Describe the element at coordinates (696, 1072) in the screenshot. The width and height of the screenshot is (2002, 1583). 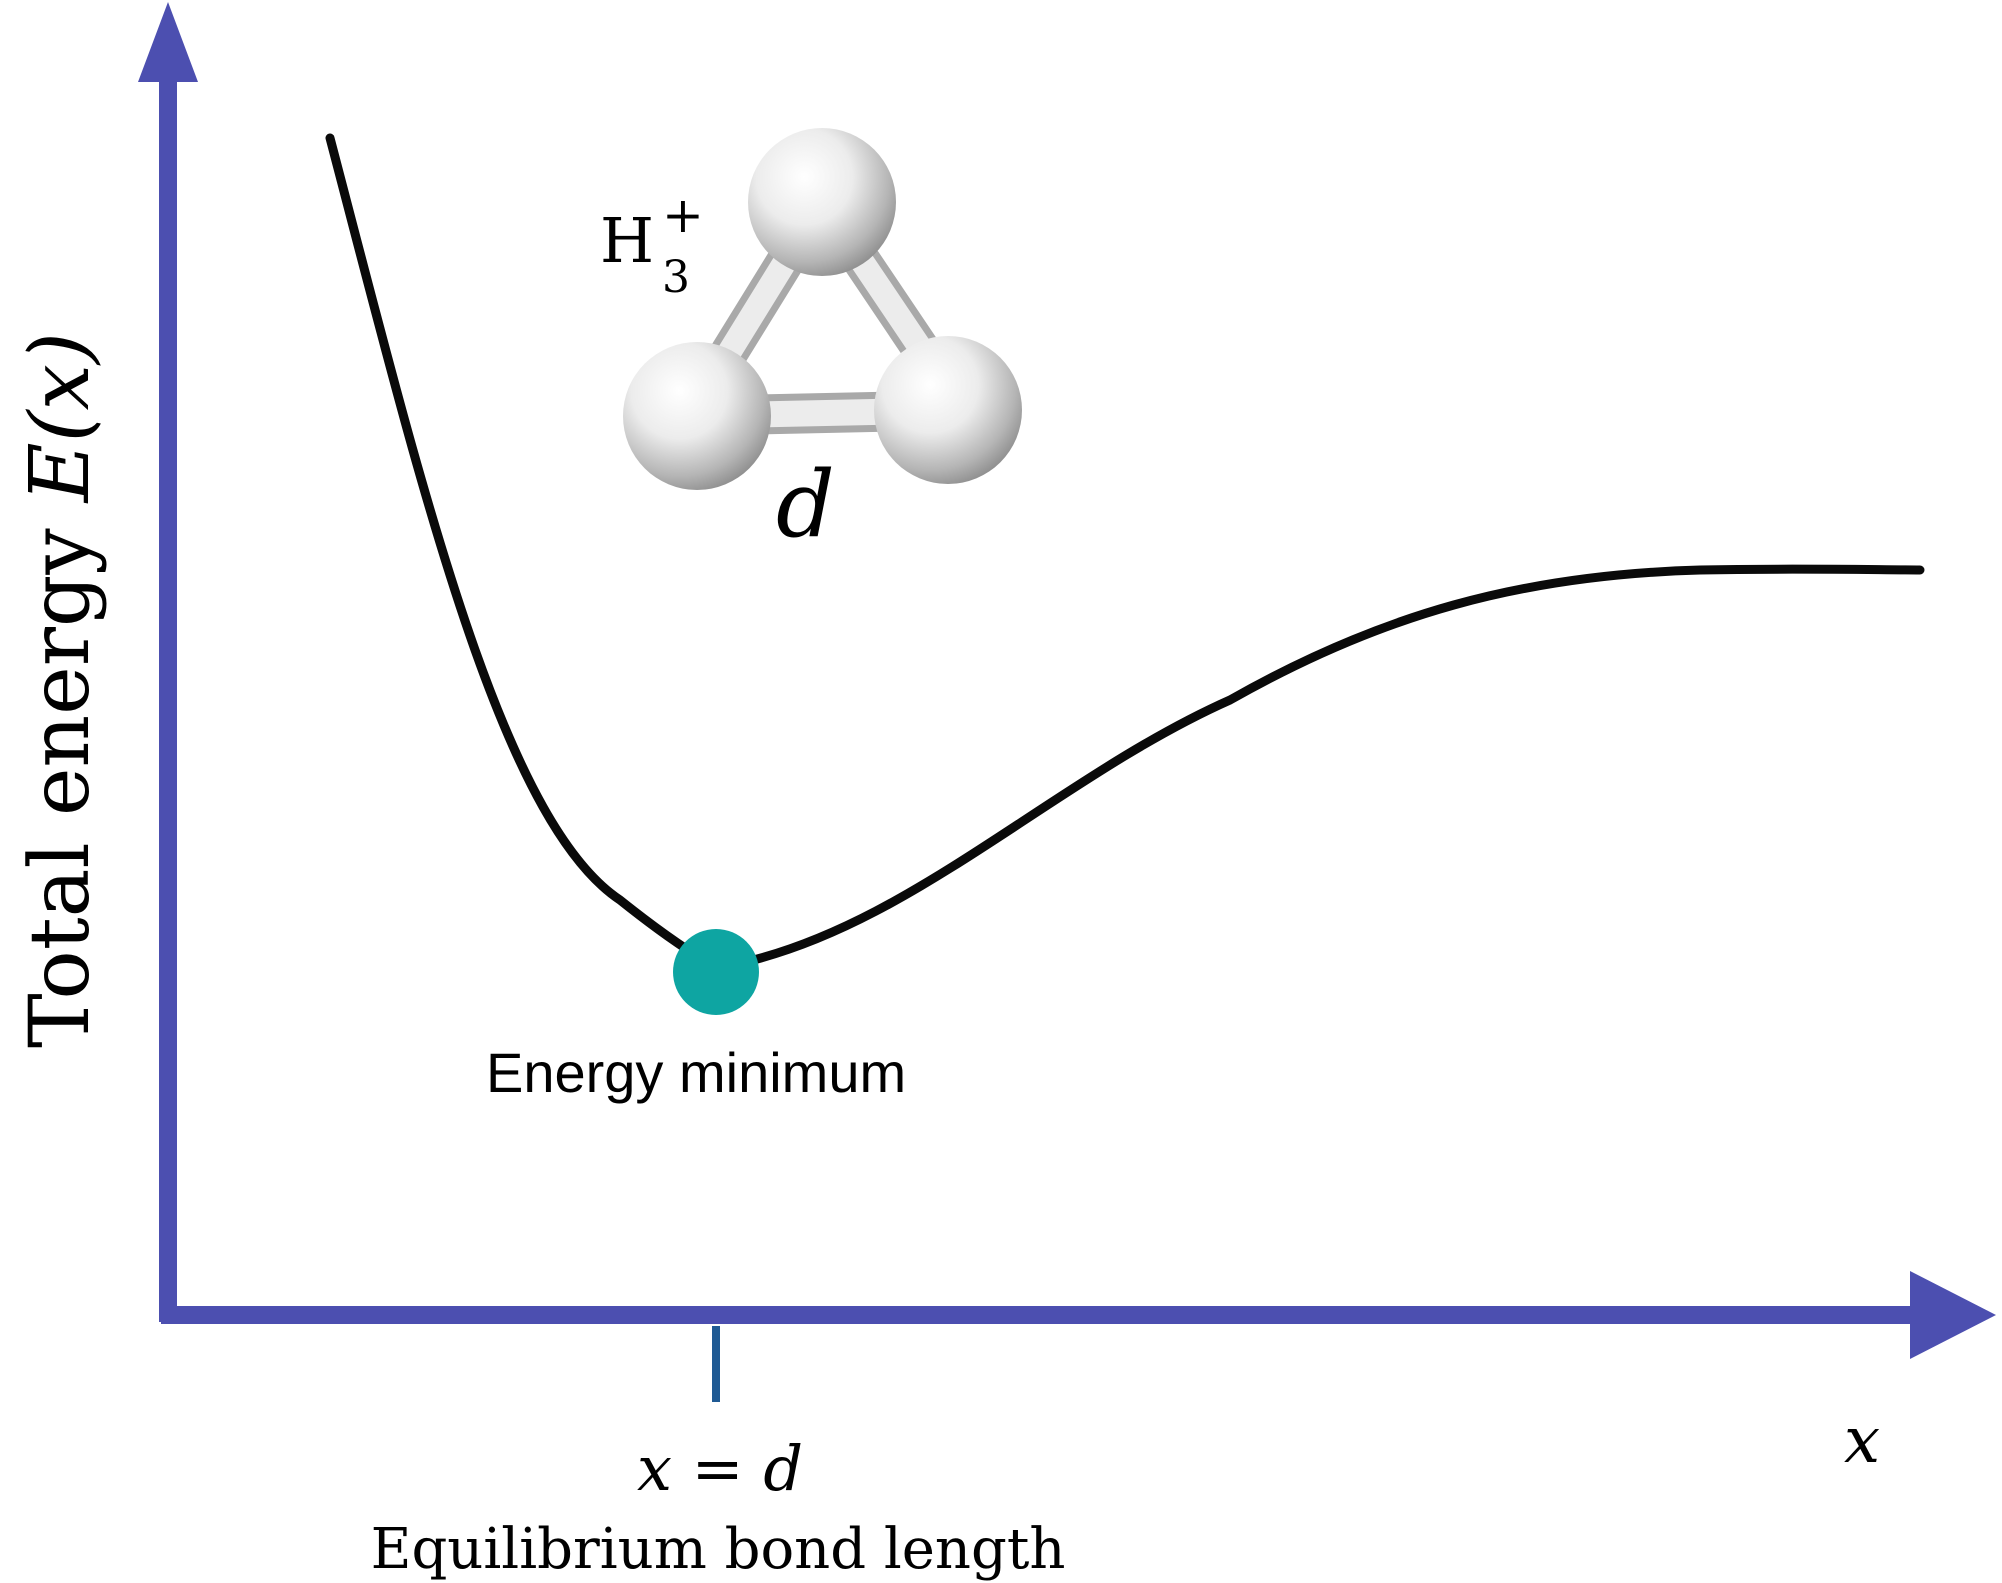
I see `energy-minimum-label: Energy minimum` at that location.